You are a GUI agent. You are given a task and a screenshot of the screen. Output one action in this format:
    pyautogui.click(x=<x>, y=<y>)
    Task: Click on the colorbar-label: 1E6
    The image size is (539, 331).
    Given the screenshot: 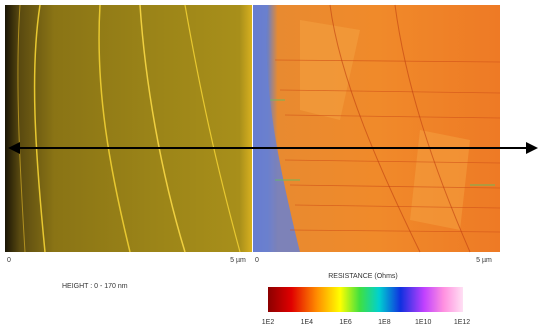 What is the action you would take?
    pyautogui.click(x=345, y=322)
    